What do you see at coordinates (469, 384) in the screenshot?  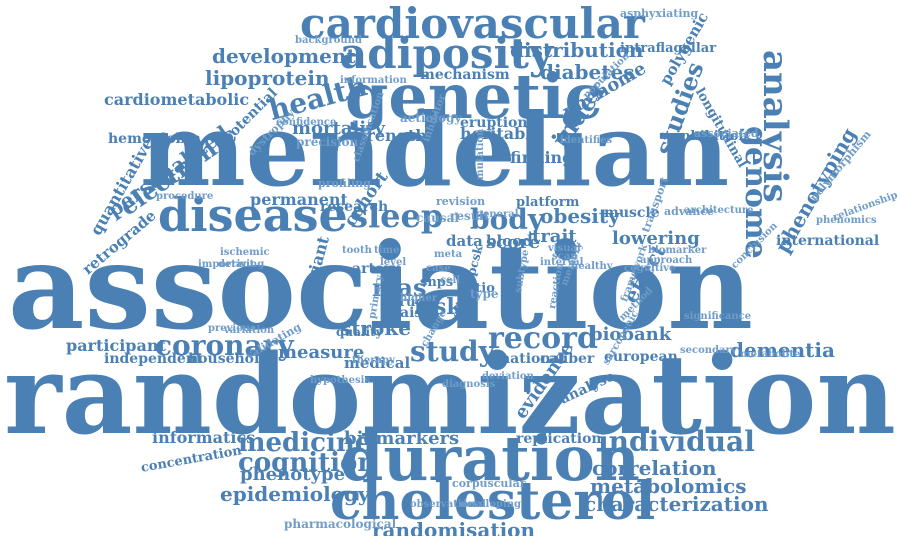 I see `cloud-word: diagnosis` at bounding box center [469, 384].